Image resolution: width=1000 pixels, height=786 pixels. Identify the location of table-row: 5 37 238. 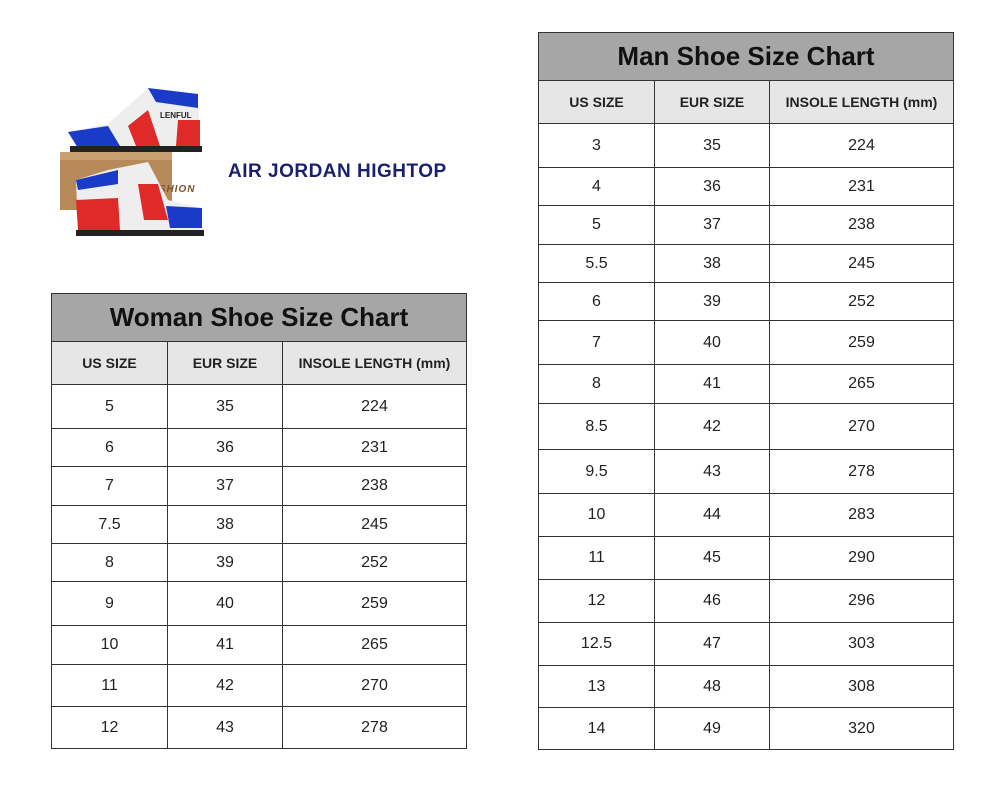
(746, 225).